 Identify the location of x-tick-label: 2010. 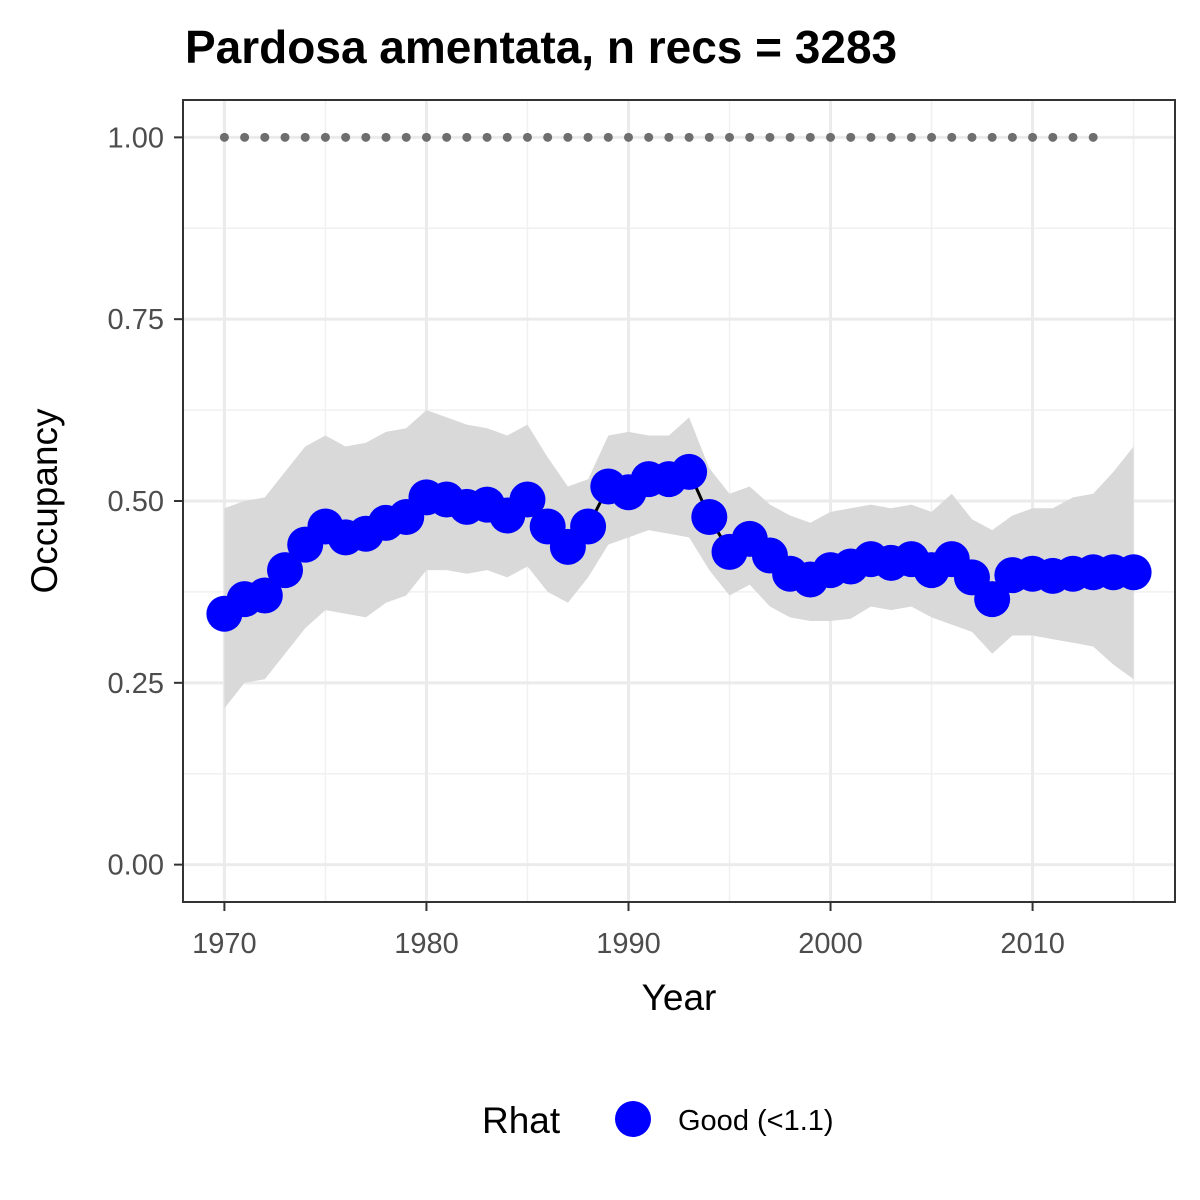
(1032, 944).